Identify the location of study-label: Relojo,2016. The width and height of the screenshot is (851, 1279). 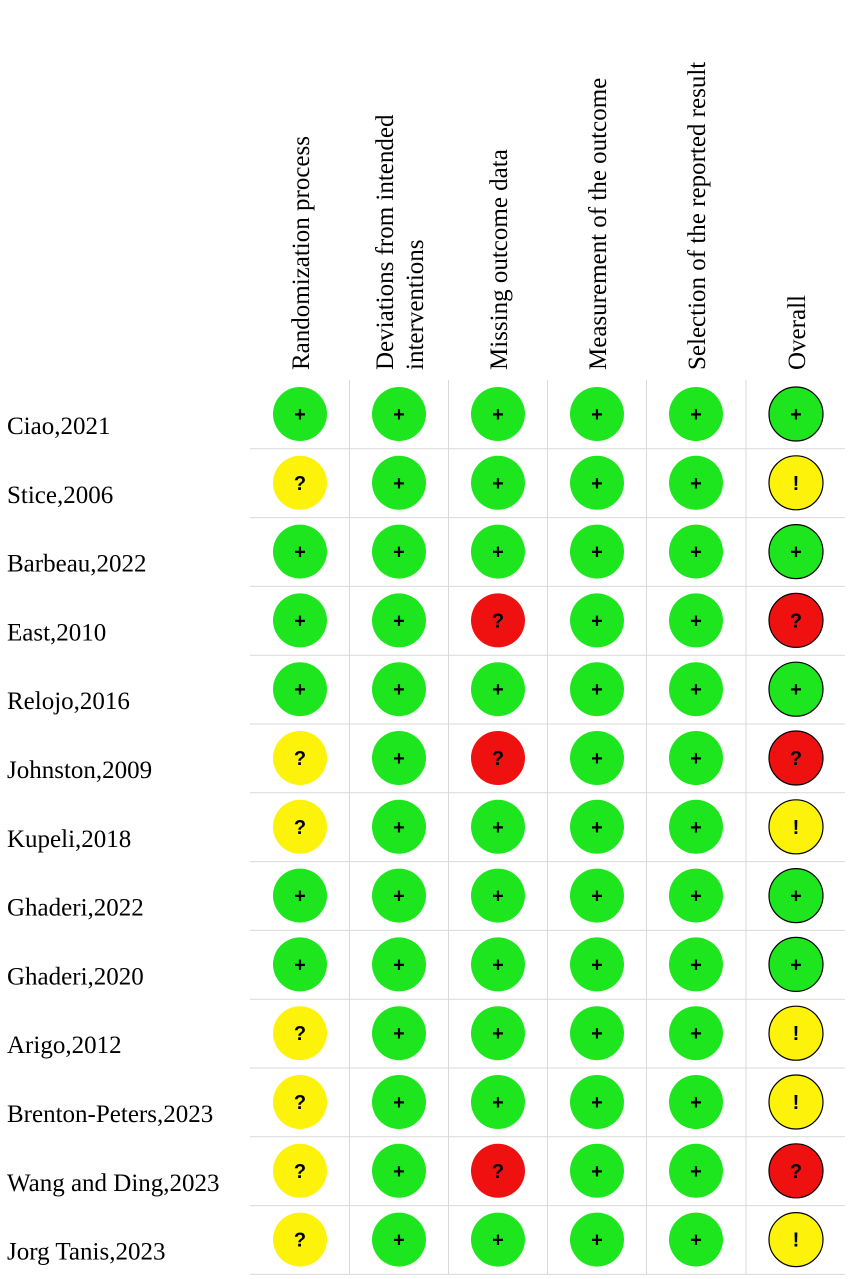
(68, 701).